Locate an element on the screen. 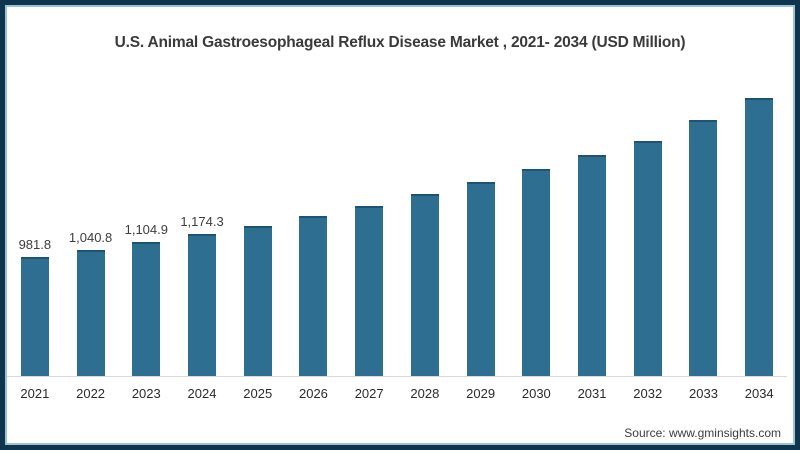  x-axis-label: 2028 is located at coordinates (425, 393).